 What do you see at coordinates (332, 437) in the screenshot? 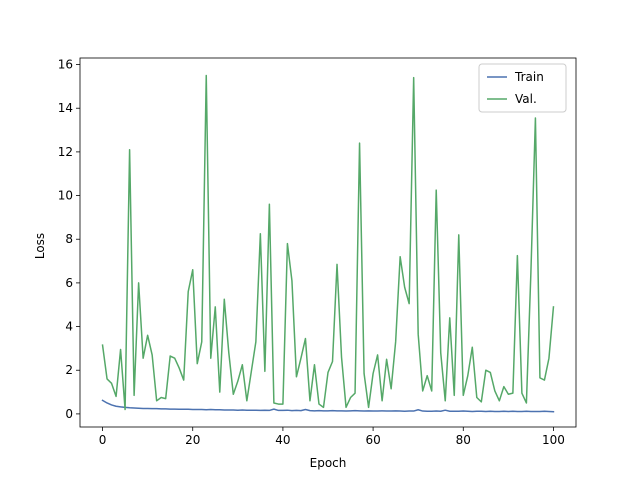
I see `x-axis-ticks: 0 20 40 60 80 100` at bounding box center [332, 437].